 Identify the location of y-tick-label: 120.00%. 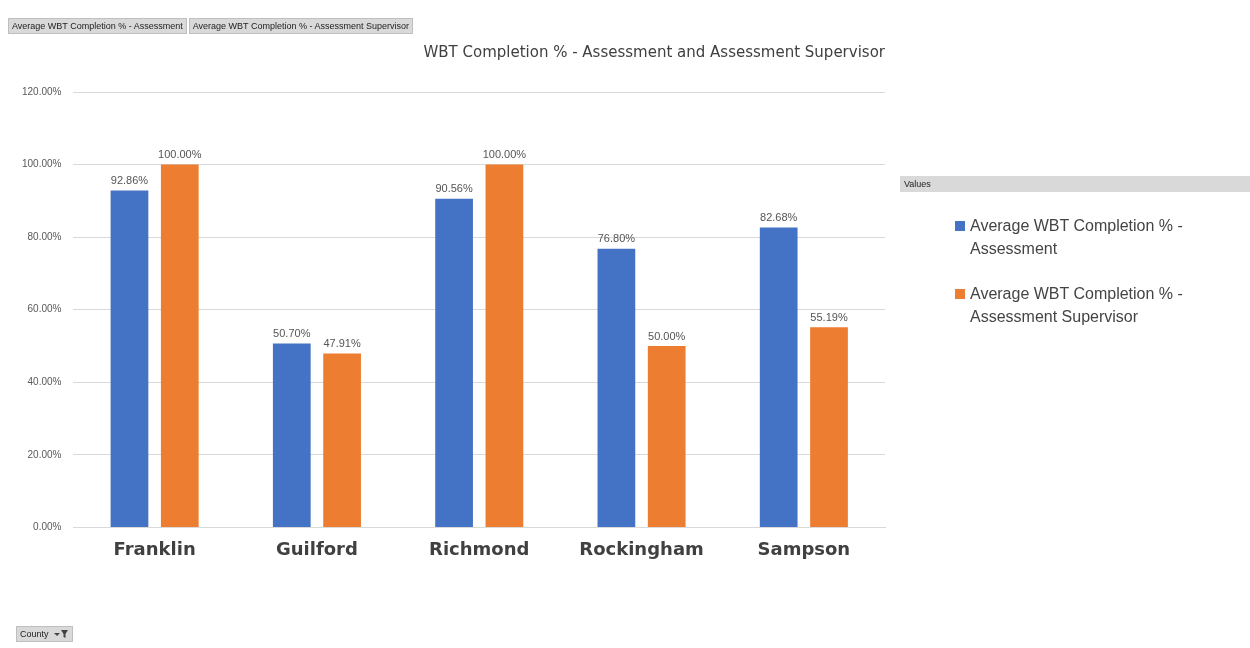
(41, 91).